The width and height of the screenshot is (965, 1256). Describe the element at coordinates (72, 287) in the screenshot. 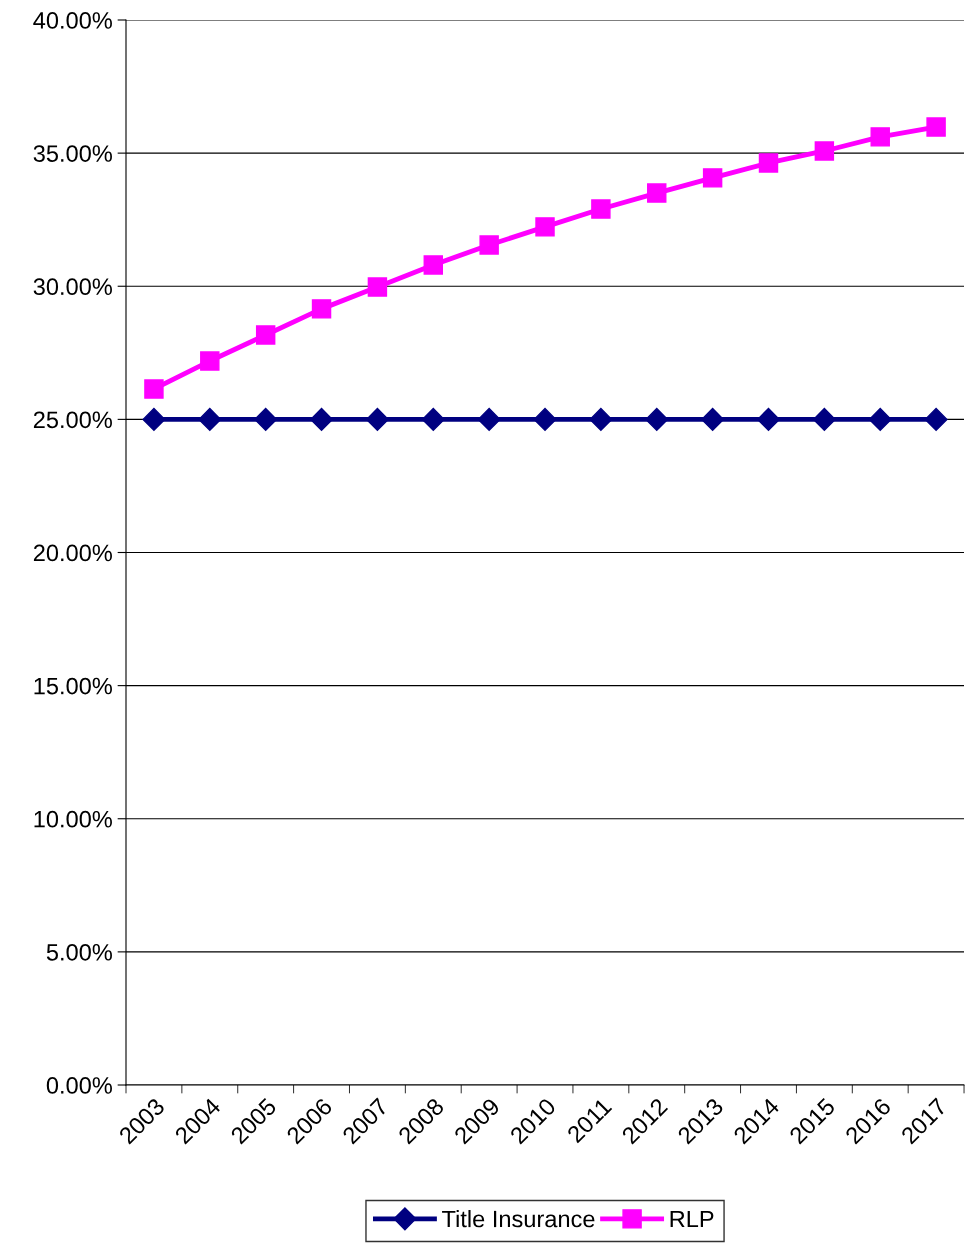

I see `y-tick-label: 30.00%` at that location.